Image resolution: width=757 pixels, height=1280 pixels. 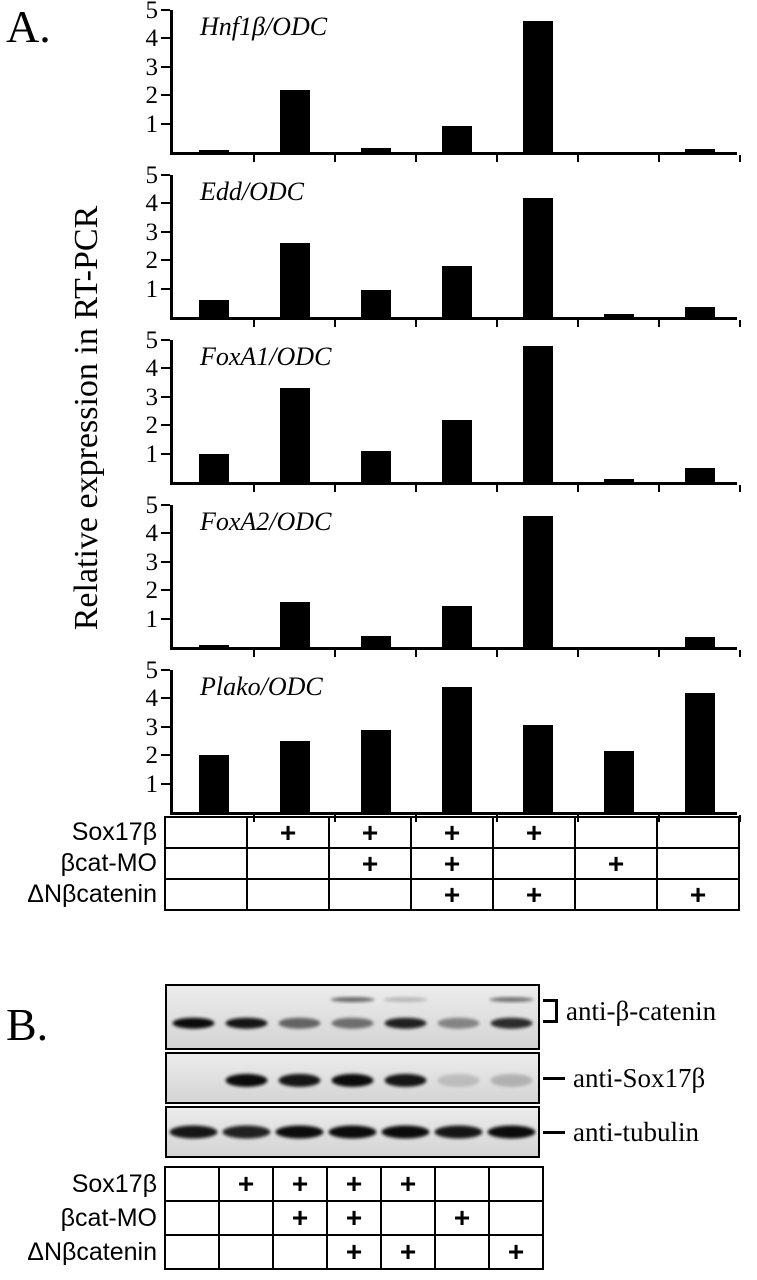 What do you see at coordinates (266, 521) in the screenshot?
I see `chart-title: FoxA2/ODC` at bounding box center [266, 521].